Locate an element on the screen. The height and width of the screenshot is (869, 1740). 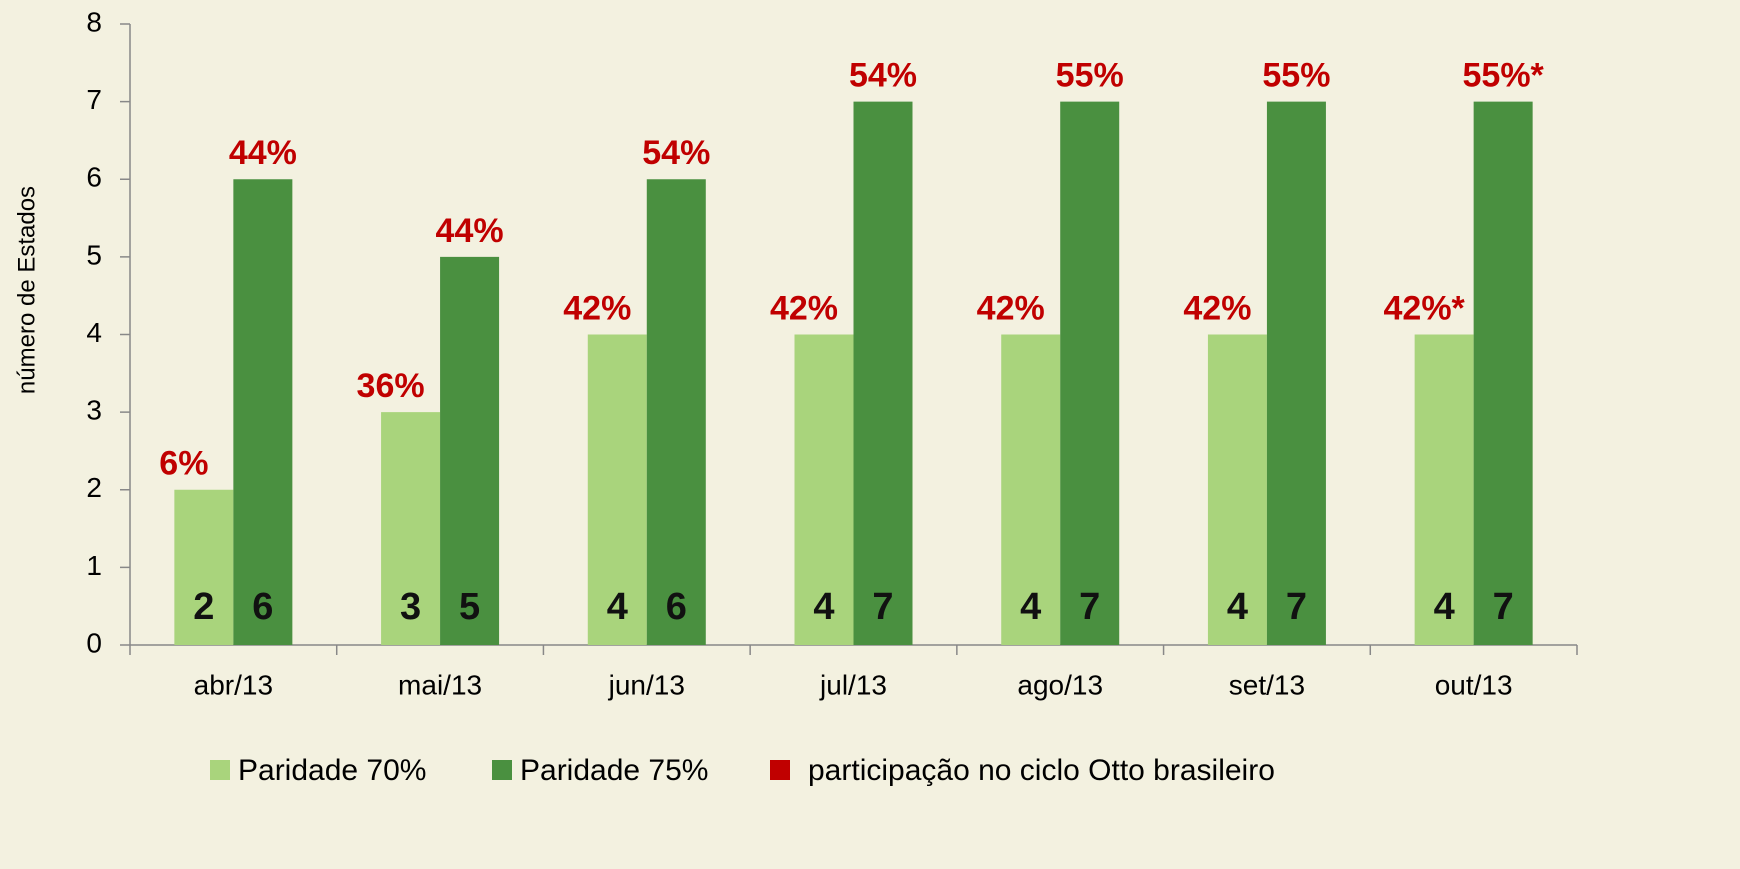
x-tick-label: jun/13 is located at coordinates (646, 684).